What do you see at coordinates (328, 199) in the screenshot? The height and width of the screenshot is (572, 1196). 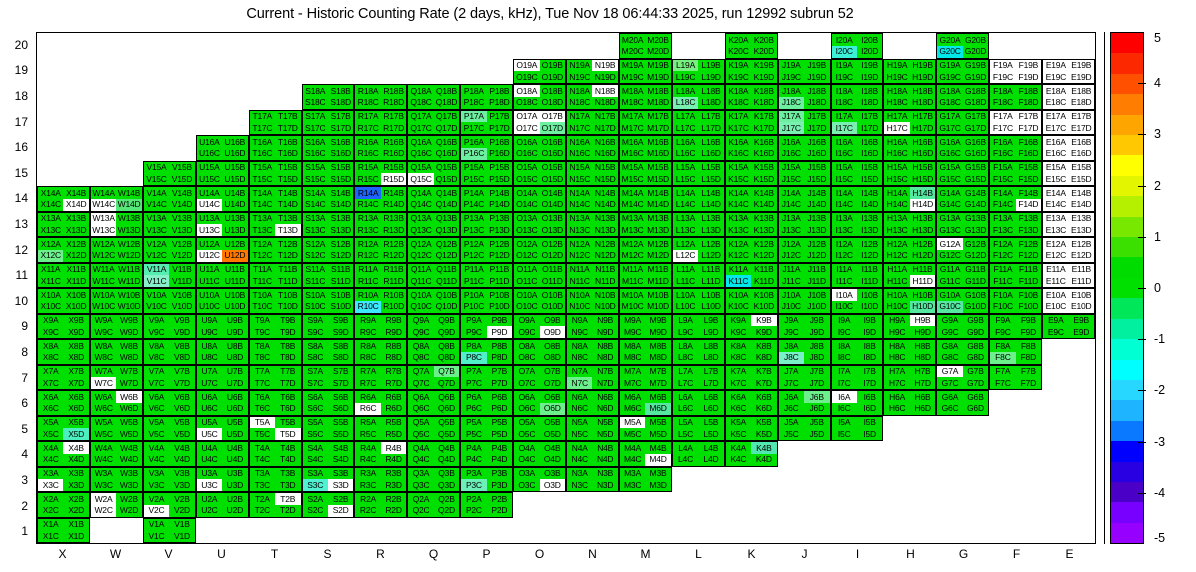 I see `detector-cell: S14A S14B S14C S14D` at bounding box center [328, 199].